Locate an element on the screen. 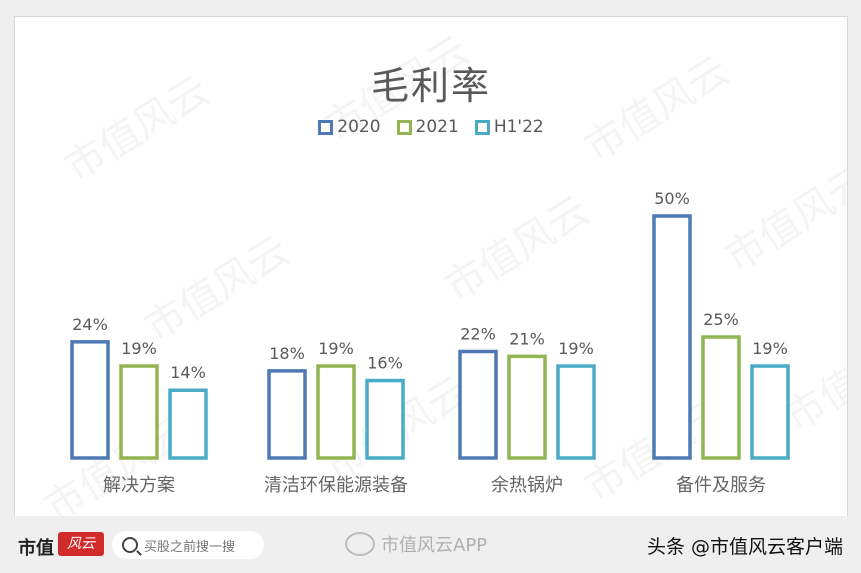 This screenshot has height=573, width=861. chart-title: 毛利率 is located at coordinates (430, 86).